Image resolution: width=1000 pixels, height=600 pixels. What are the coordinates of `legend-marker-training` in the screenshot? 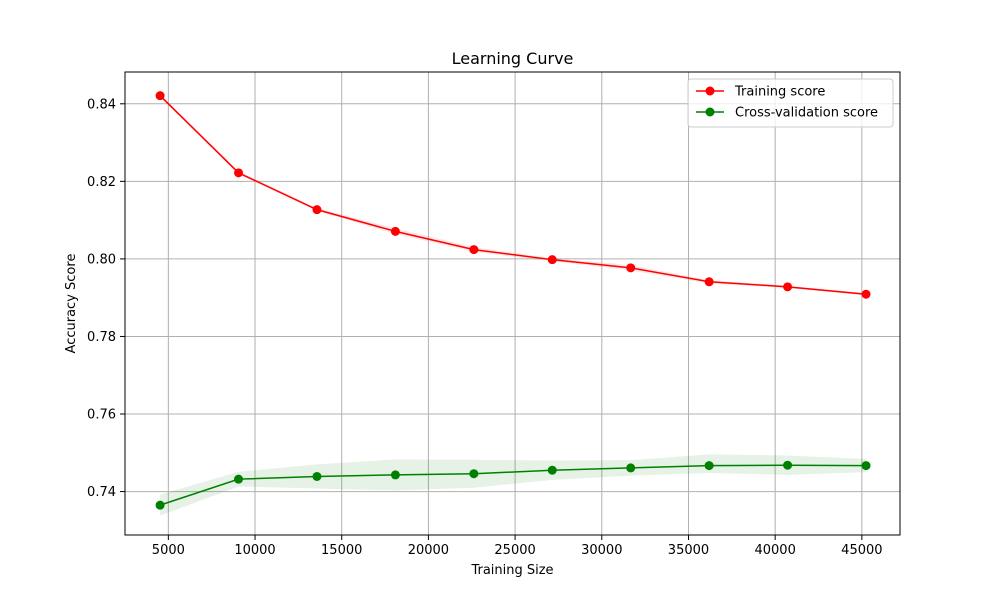 It's located at (710, 91).